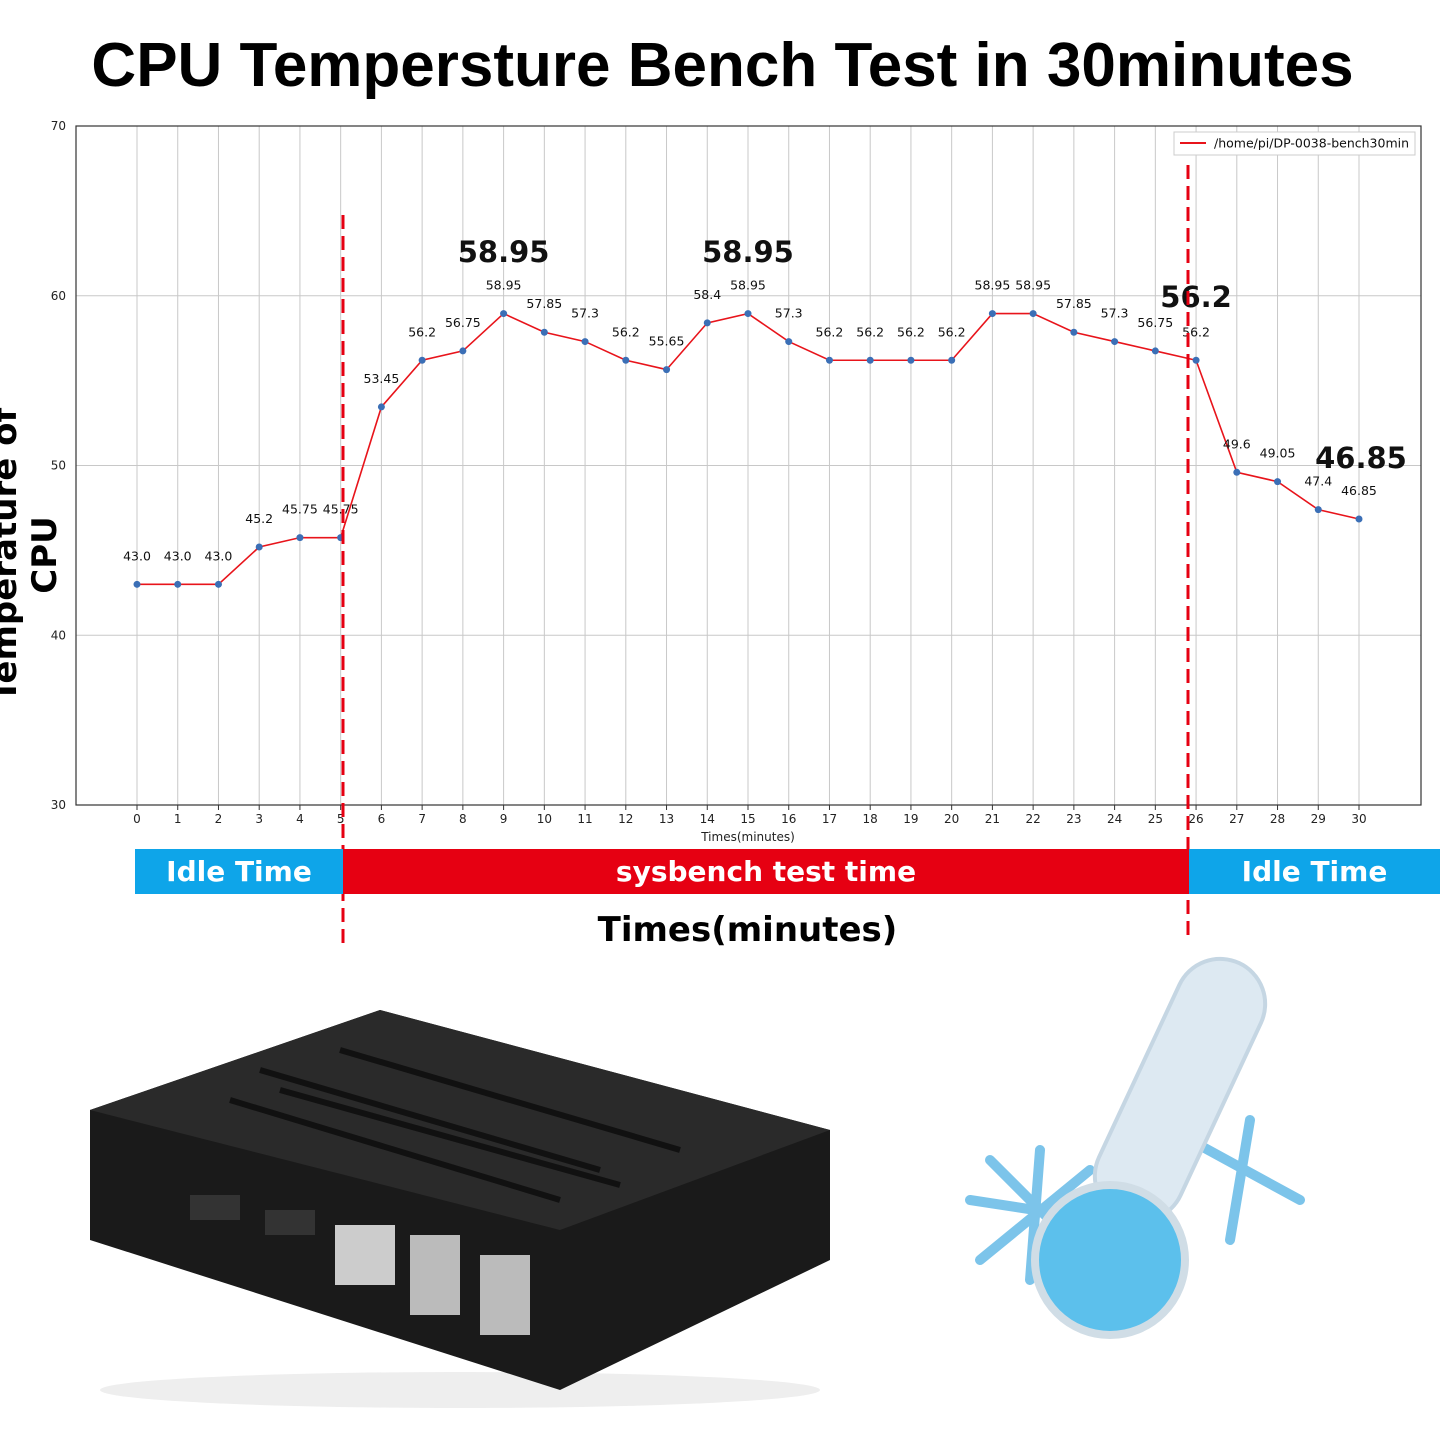 The image size is (1445, 1445). What do you see at coordinates (788, 819) in the screenshot?
I see `x-tick-label: 16` at bounding box center [788, 819].